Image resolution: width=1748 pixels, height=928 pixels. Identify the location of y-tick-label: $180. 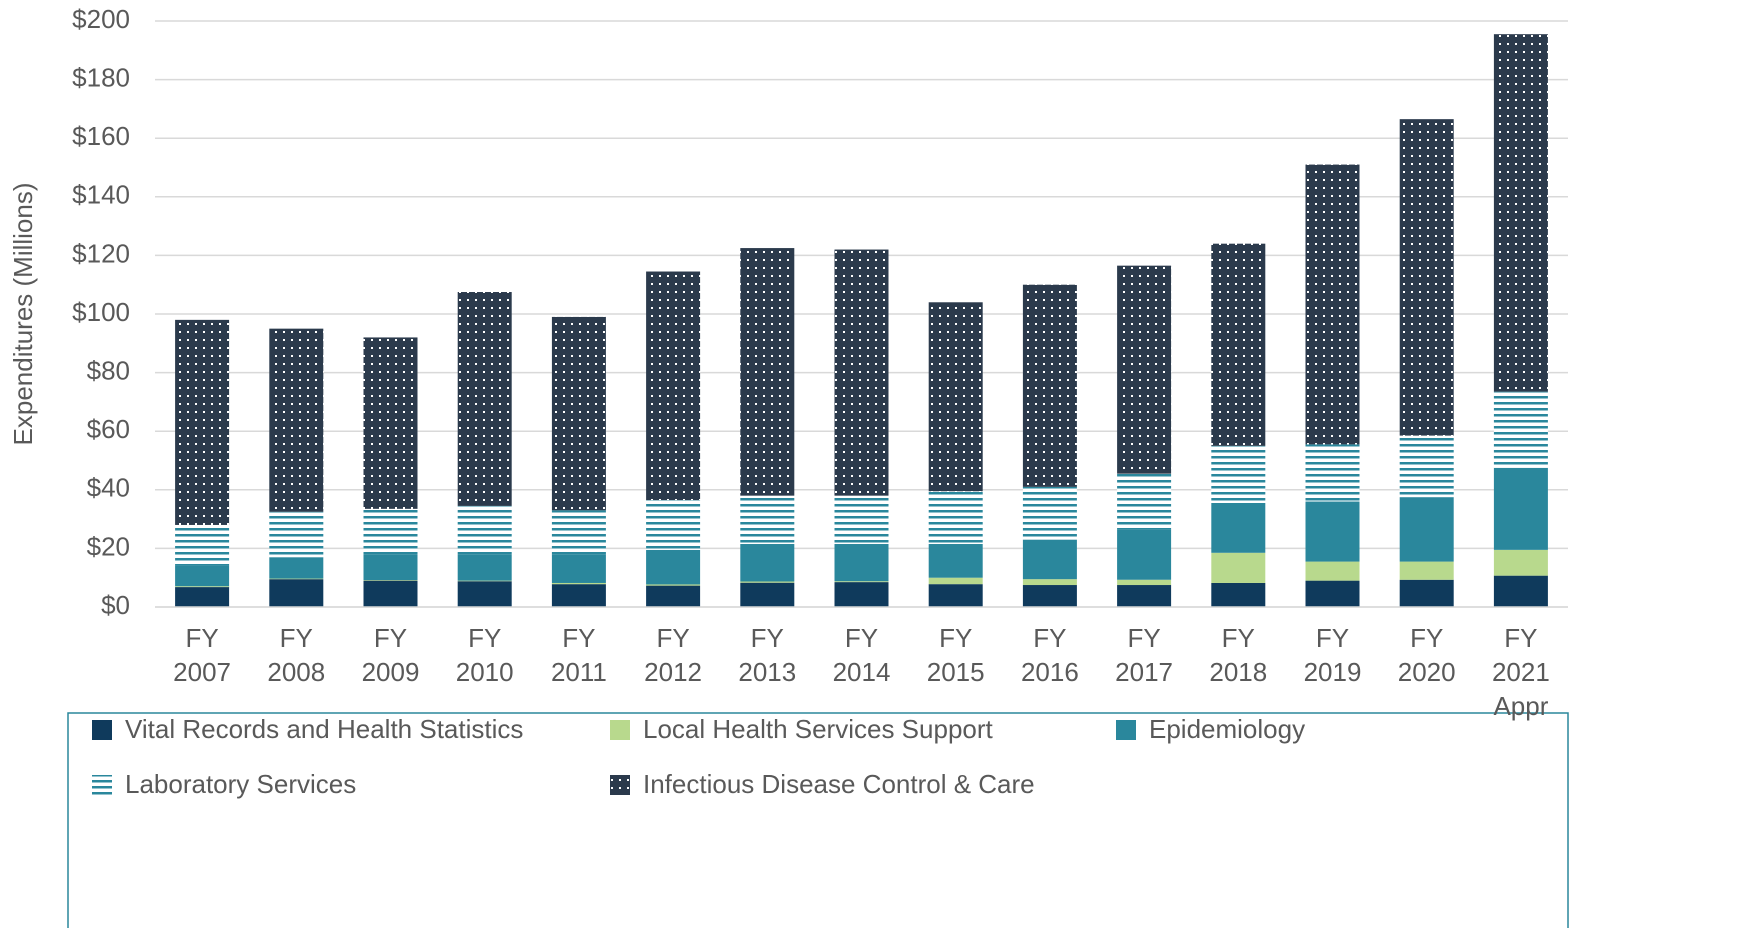
(101, 77).